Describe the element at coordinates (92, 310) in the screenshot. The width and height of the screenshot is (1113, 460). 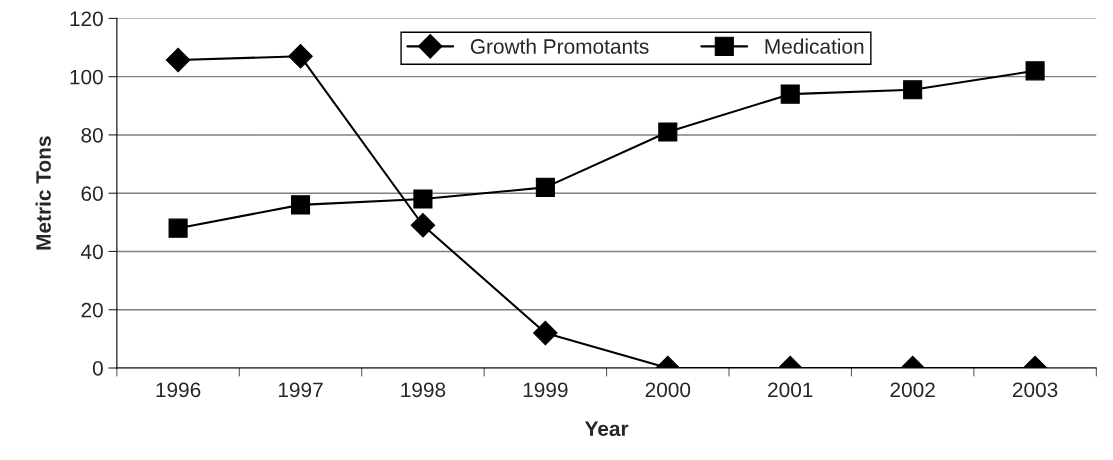
I see `y-tick-label: 20` at that location.